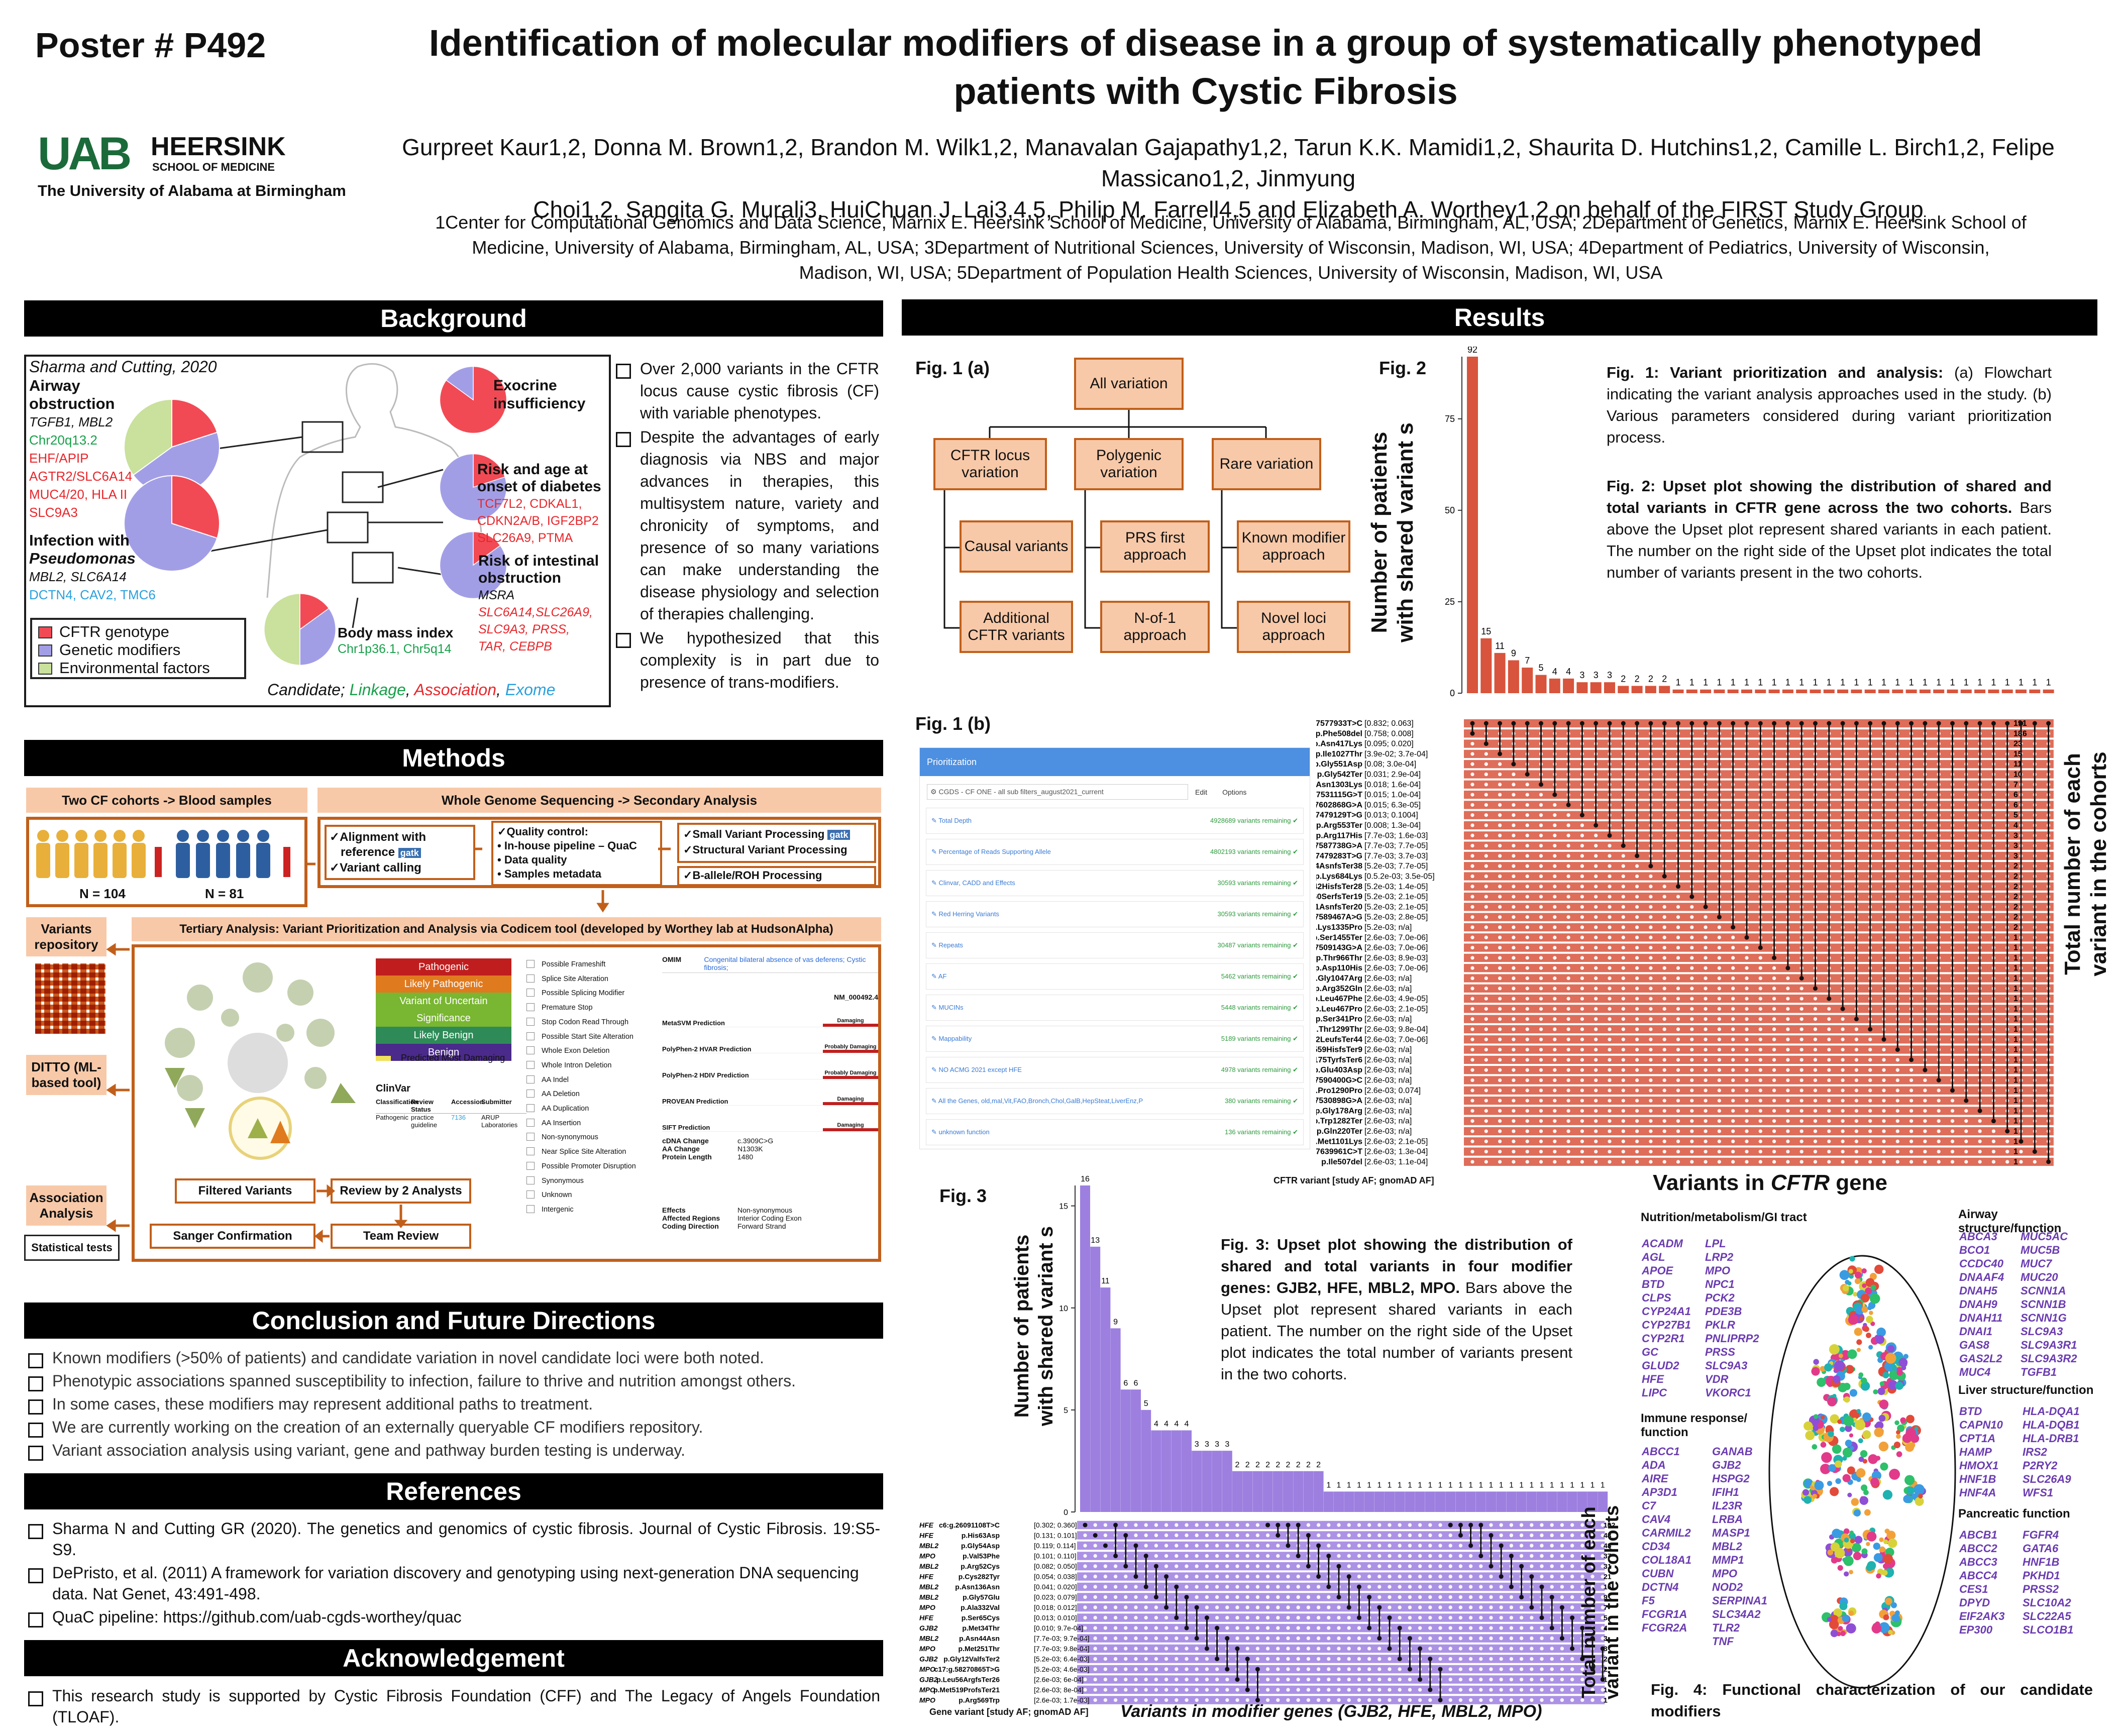 Image resolution: width=2122 pixels, height=1736 pixels. Describe the element at coordinates (770, 1092) in the screenshot. I see `prediction-row: PROVEAN Prediction Damaging` at that location.